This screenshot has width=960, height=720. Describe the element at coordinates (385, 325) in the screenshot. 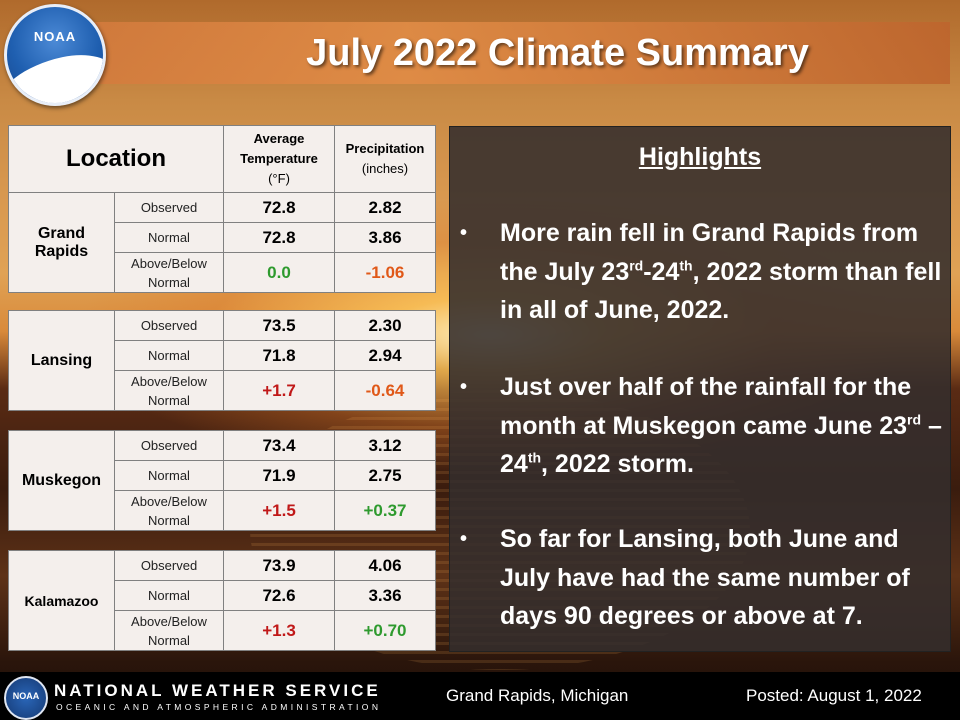

I see `observed-precip: 2.30` at that location.